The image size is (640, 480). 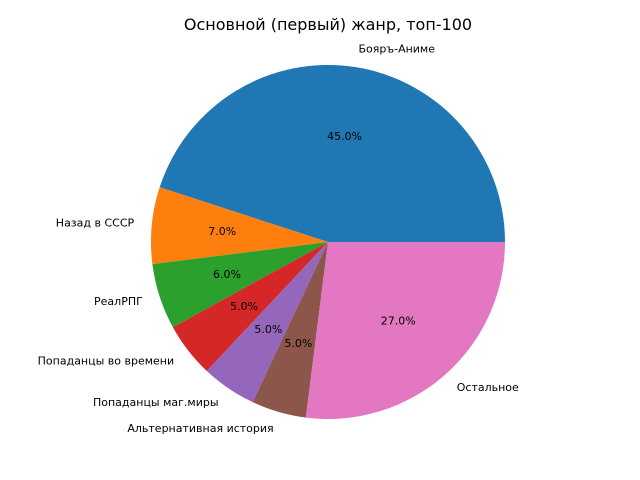 What do you see at coordinates (118, 301) in the screenshot?
I see `slice-label: РеалРПГ` at bounding box center [118, 301].